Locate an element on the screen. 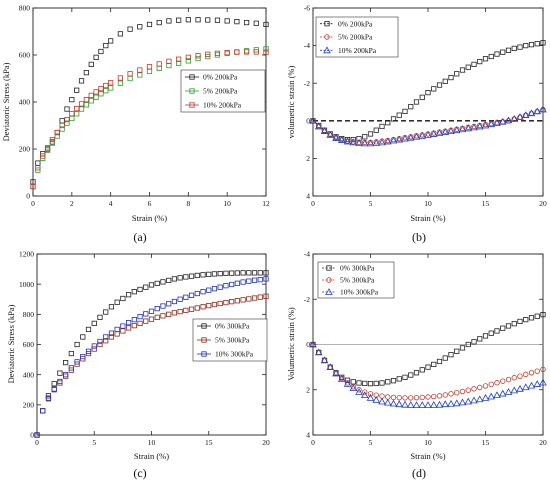 This screenshot has height=494, width=550. x-tick-label: 5 is located at coordinates (371, 442).